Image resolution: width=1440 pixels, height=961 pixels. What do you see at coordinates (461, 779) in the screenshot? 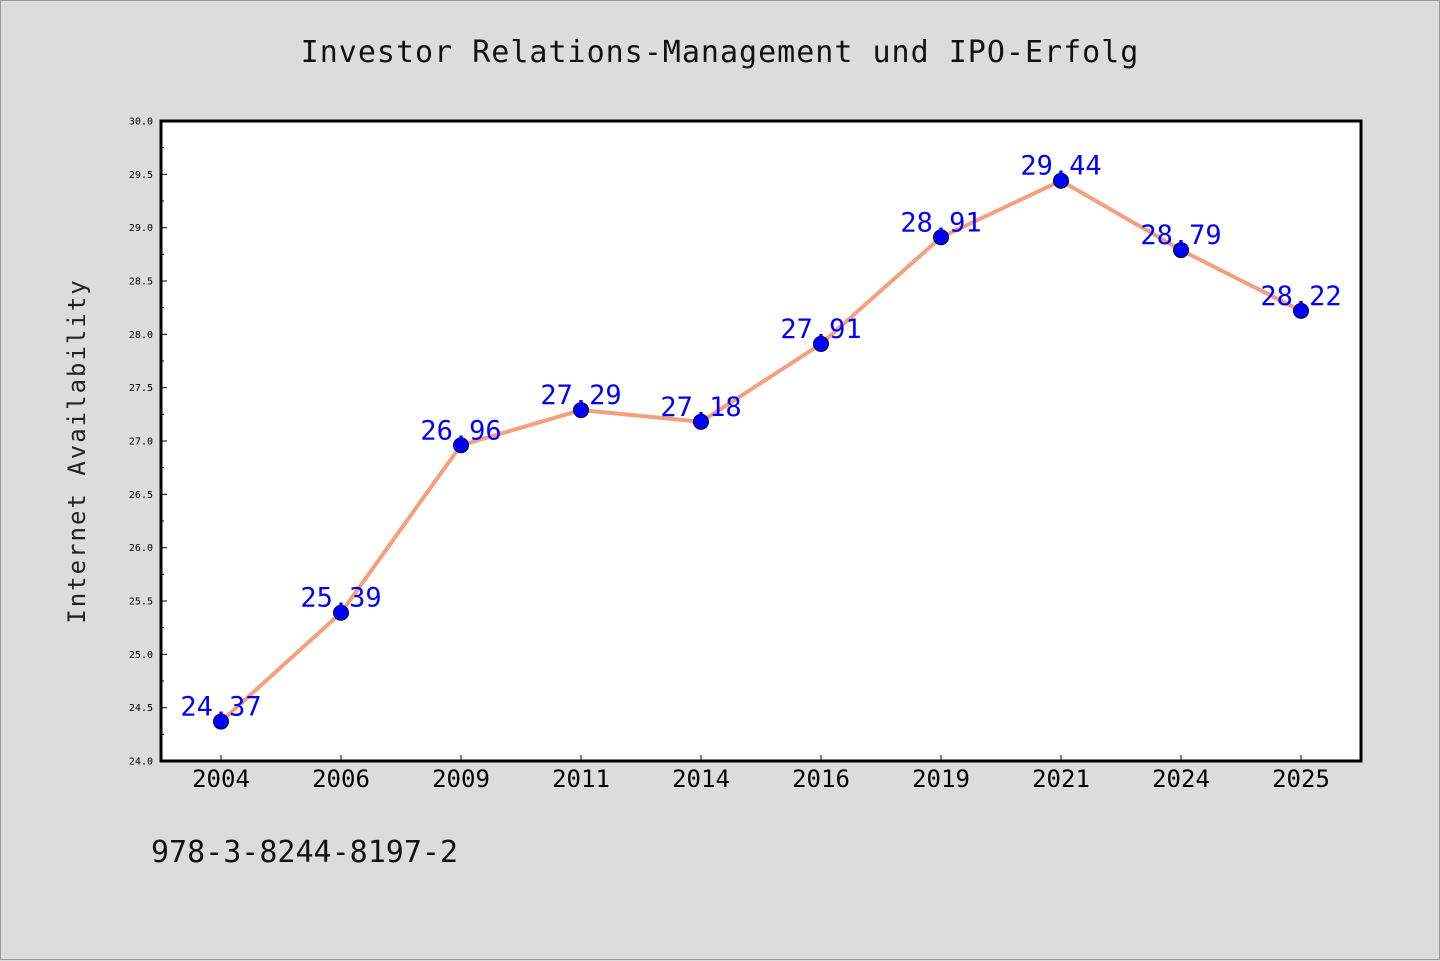
I see `x-tick-label: 2009` at bounding box center [461, 779].